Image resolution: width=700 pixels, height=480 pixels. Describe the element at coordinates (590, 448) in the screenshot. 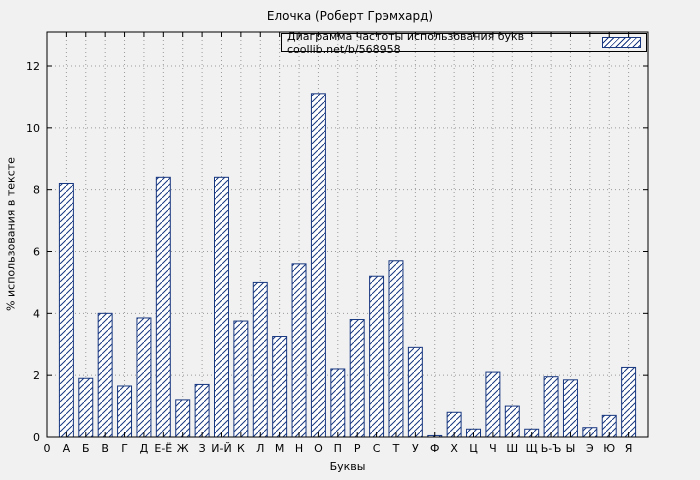

I see `svg-text: Э` at that location.